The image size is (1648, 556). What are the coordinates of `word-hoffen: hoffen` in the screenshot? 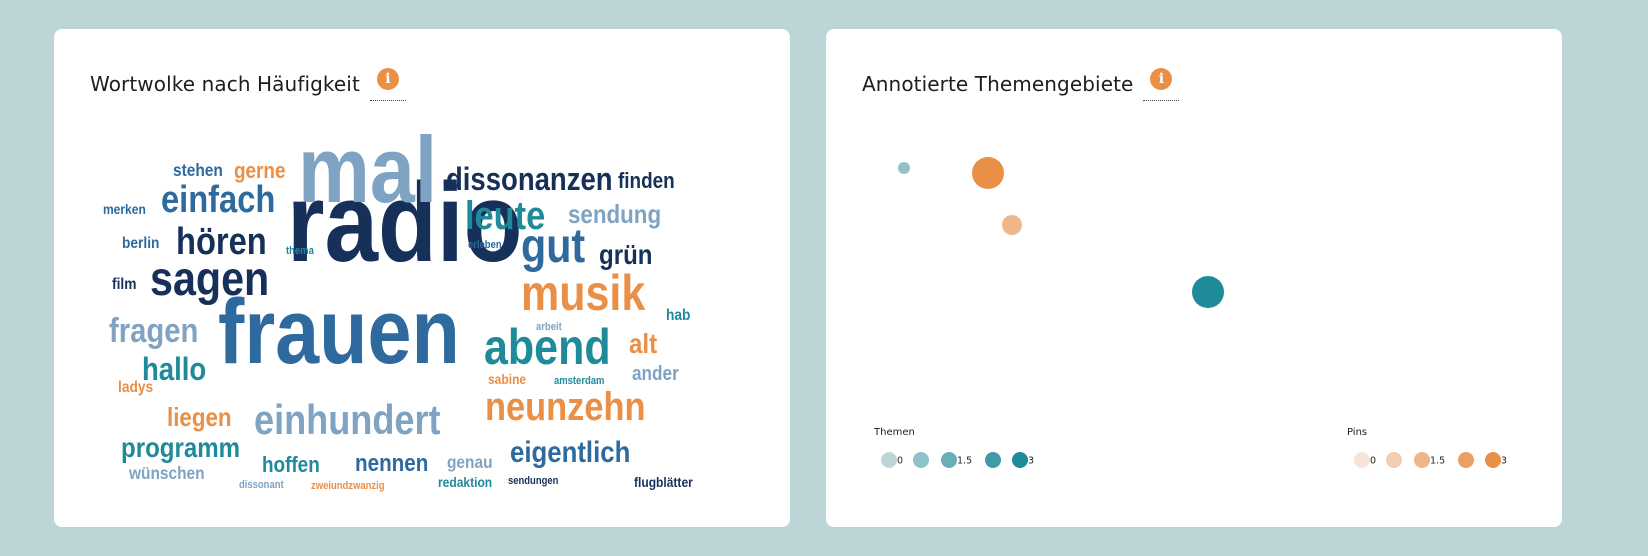 It's located at (291, 465).